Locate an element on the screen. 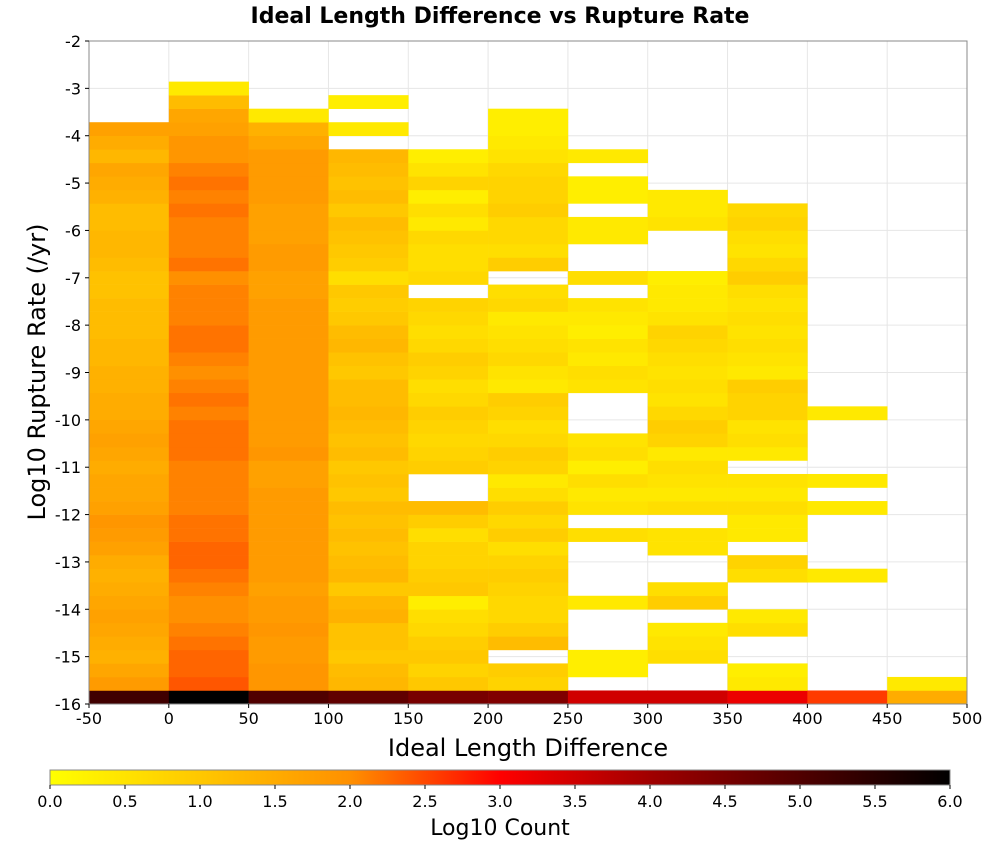 This screenshot has height=855, width=1000. colorbar-tick-label: 2.0 is located at coordinates (349, 801).